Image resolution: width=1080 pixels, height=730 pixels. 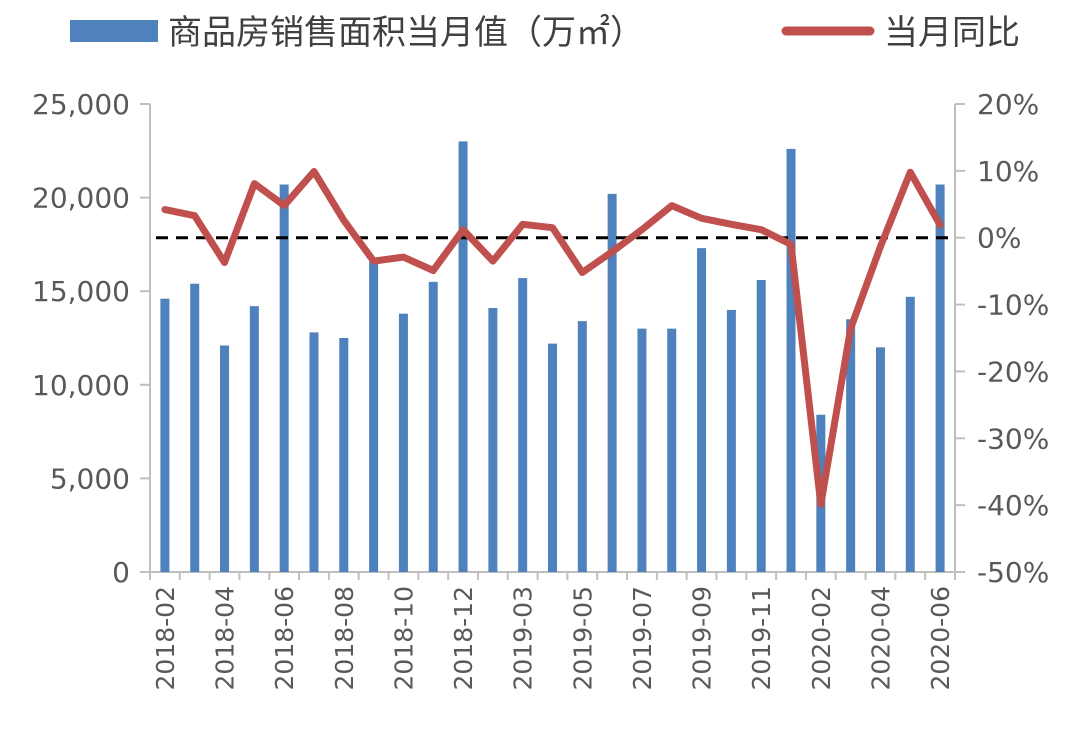 What do you see at coordinates (940, 638) in the screenshot?
I see `x-tick-label: 2020-06` at bounding box center [940, 638].